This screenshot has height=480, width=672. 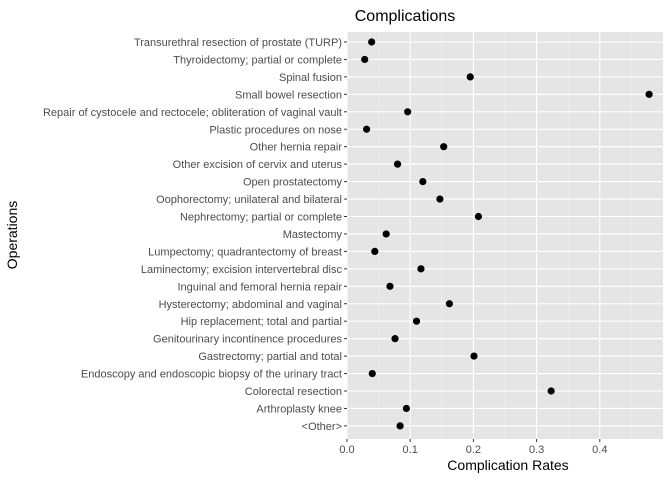 I want to click on x-tick-label: 0.2, so click(x=473, y=450).